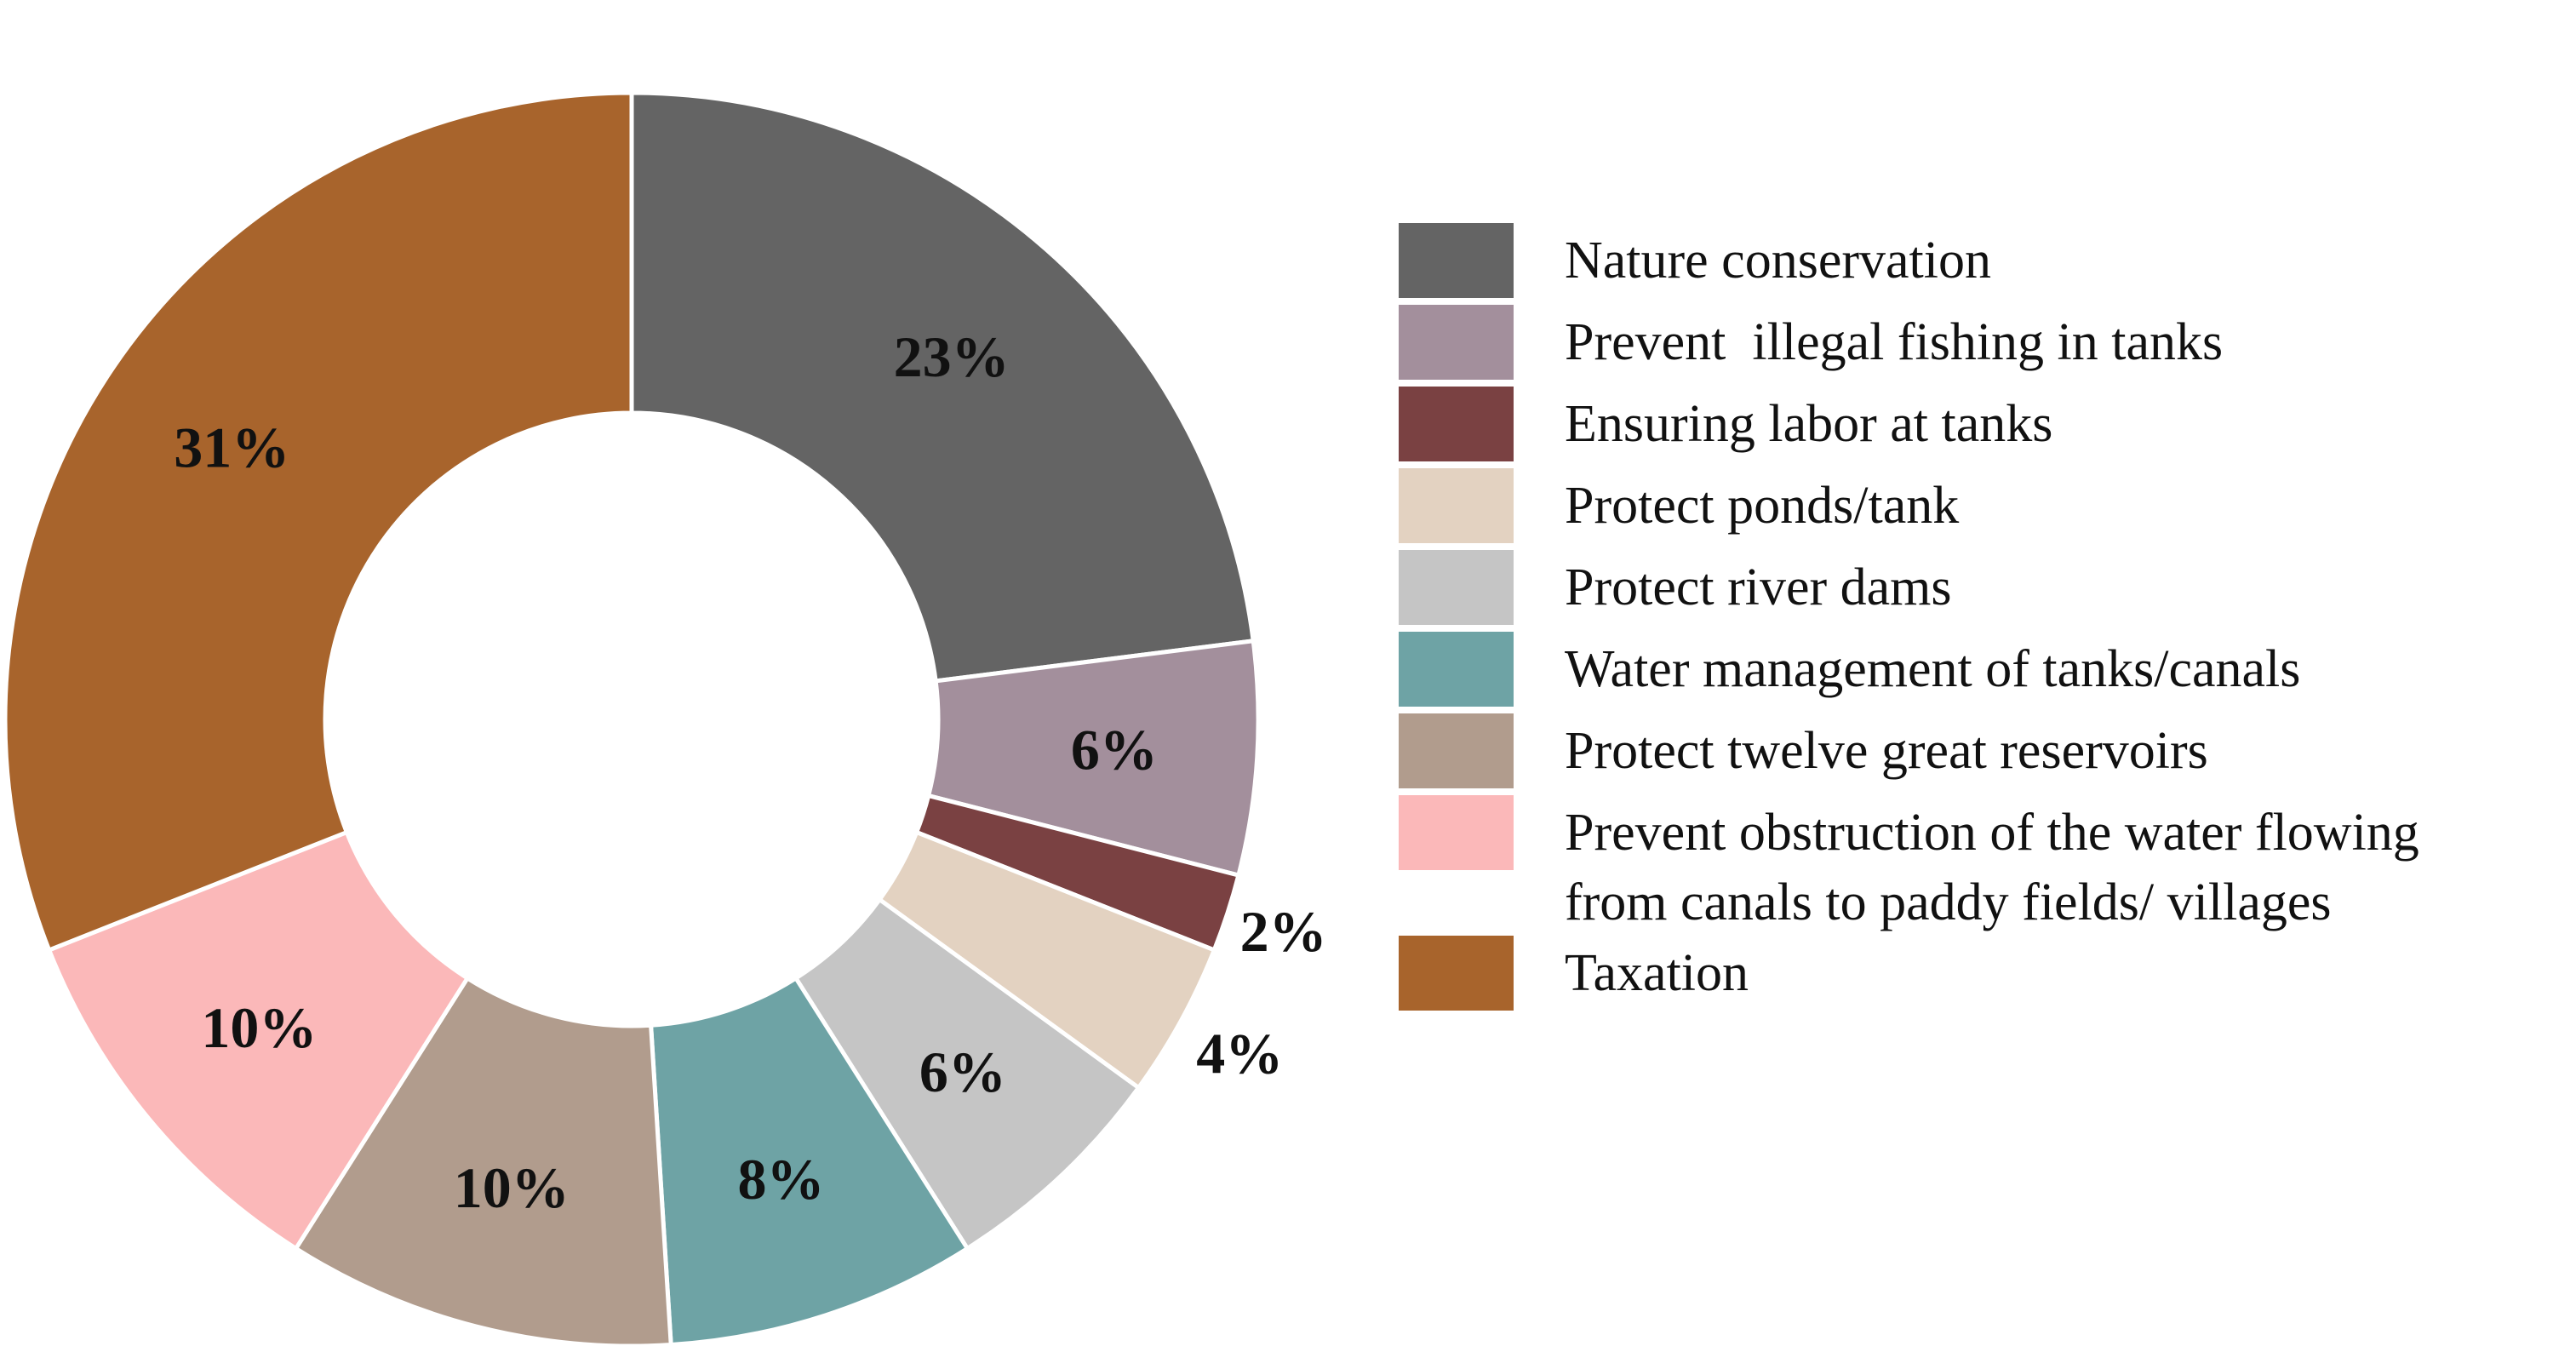 Image resolution: width=2576 pixels, height=1369 pixels. What do you see at coordinates (782, 1179) in the screenshot?
I see `data-label-water-management-of-tanks-canals: 8%` at bounding box center [782, 1179].